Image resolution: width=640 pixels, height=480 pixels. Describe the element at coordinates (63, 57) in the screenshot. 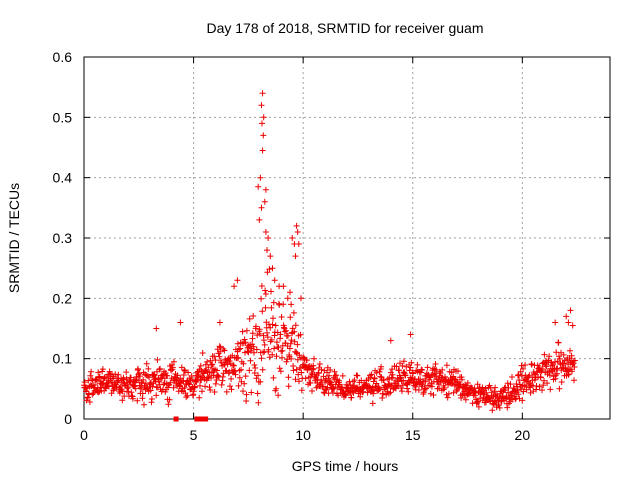

I see `y-tick-label: 0.6` at that location.